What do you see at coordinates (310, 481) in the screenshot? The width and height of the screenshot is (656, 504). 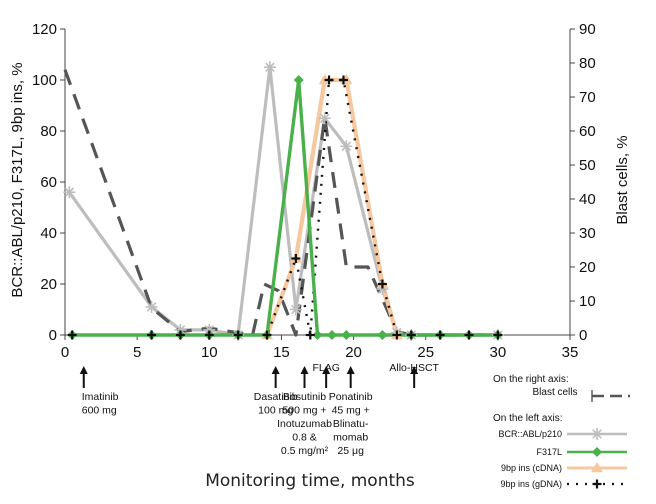 I see `x-axis-title: Monitoring time, months` at bounding box center [310, 481].